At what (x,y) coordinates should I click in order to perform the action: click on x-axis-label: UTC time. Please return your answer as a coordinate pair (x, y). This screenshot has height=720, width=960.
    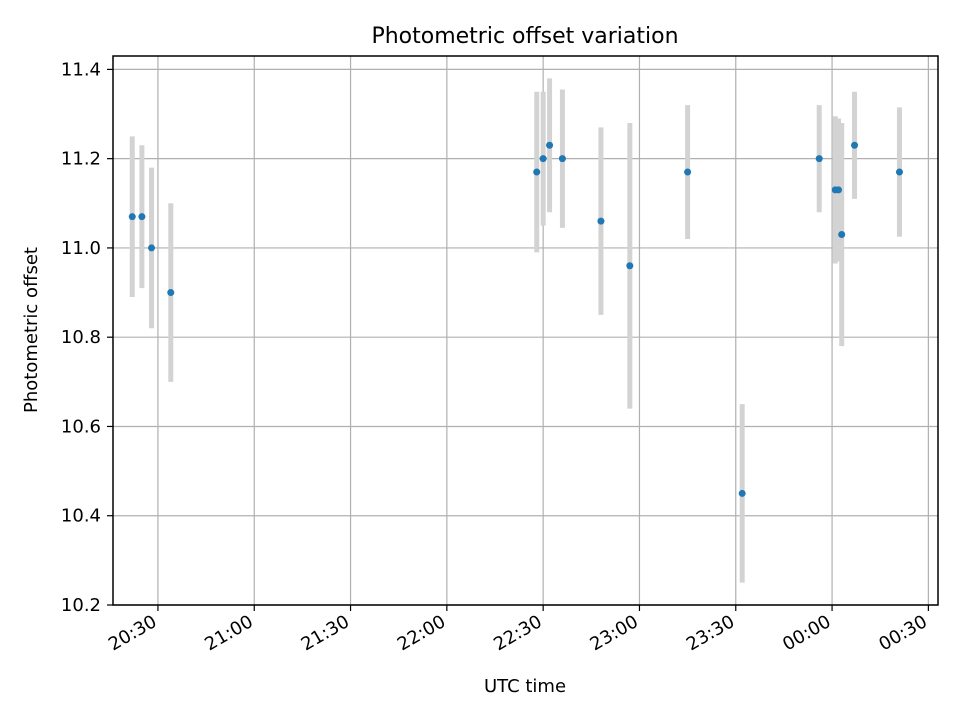
    Looking at the image, I should click on (525, 686).